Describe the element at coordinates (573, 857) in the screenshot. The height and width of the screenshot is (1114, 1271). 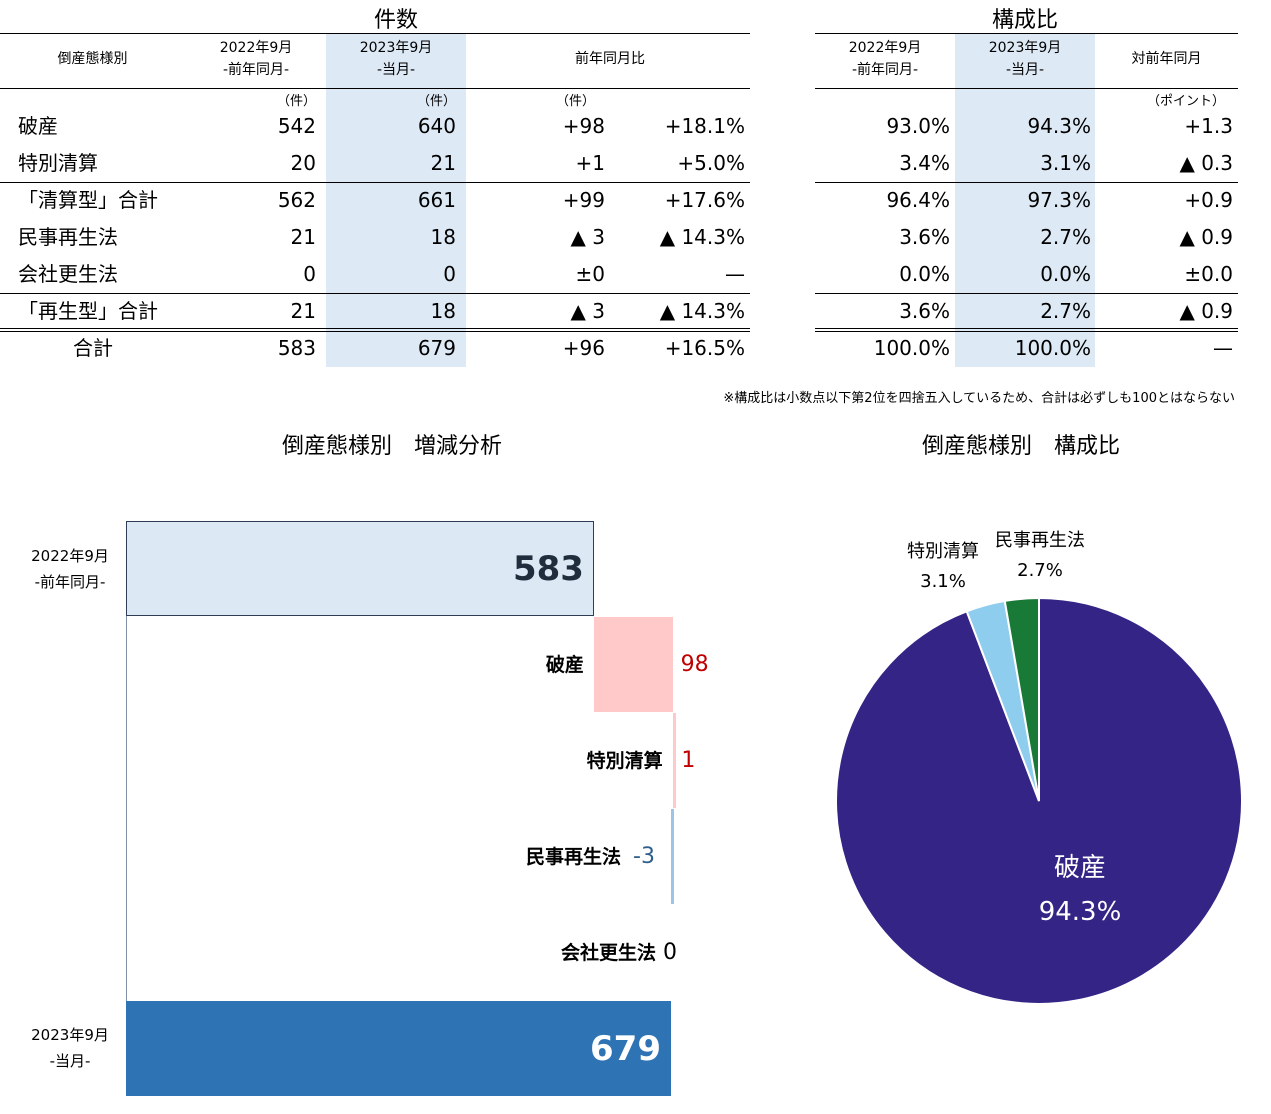
I see `waterfall-category-3: 民事再生法` at that location.